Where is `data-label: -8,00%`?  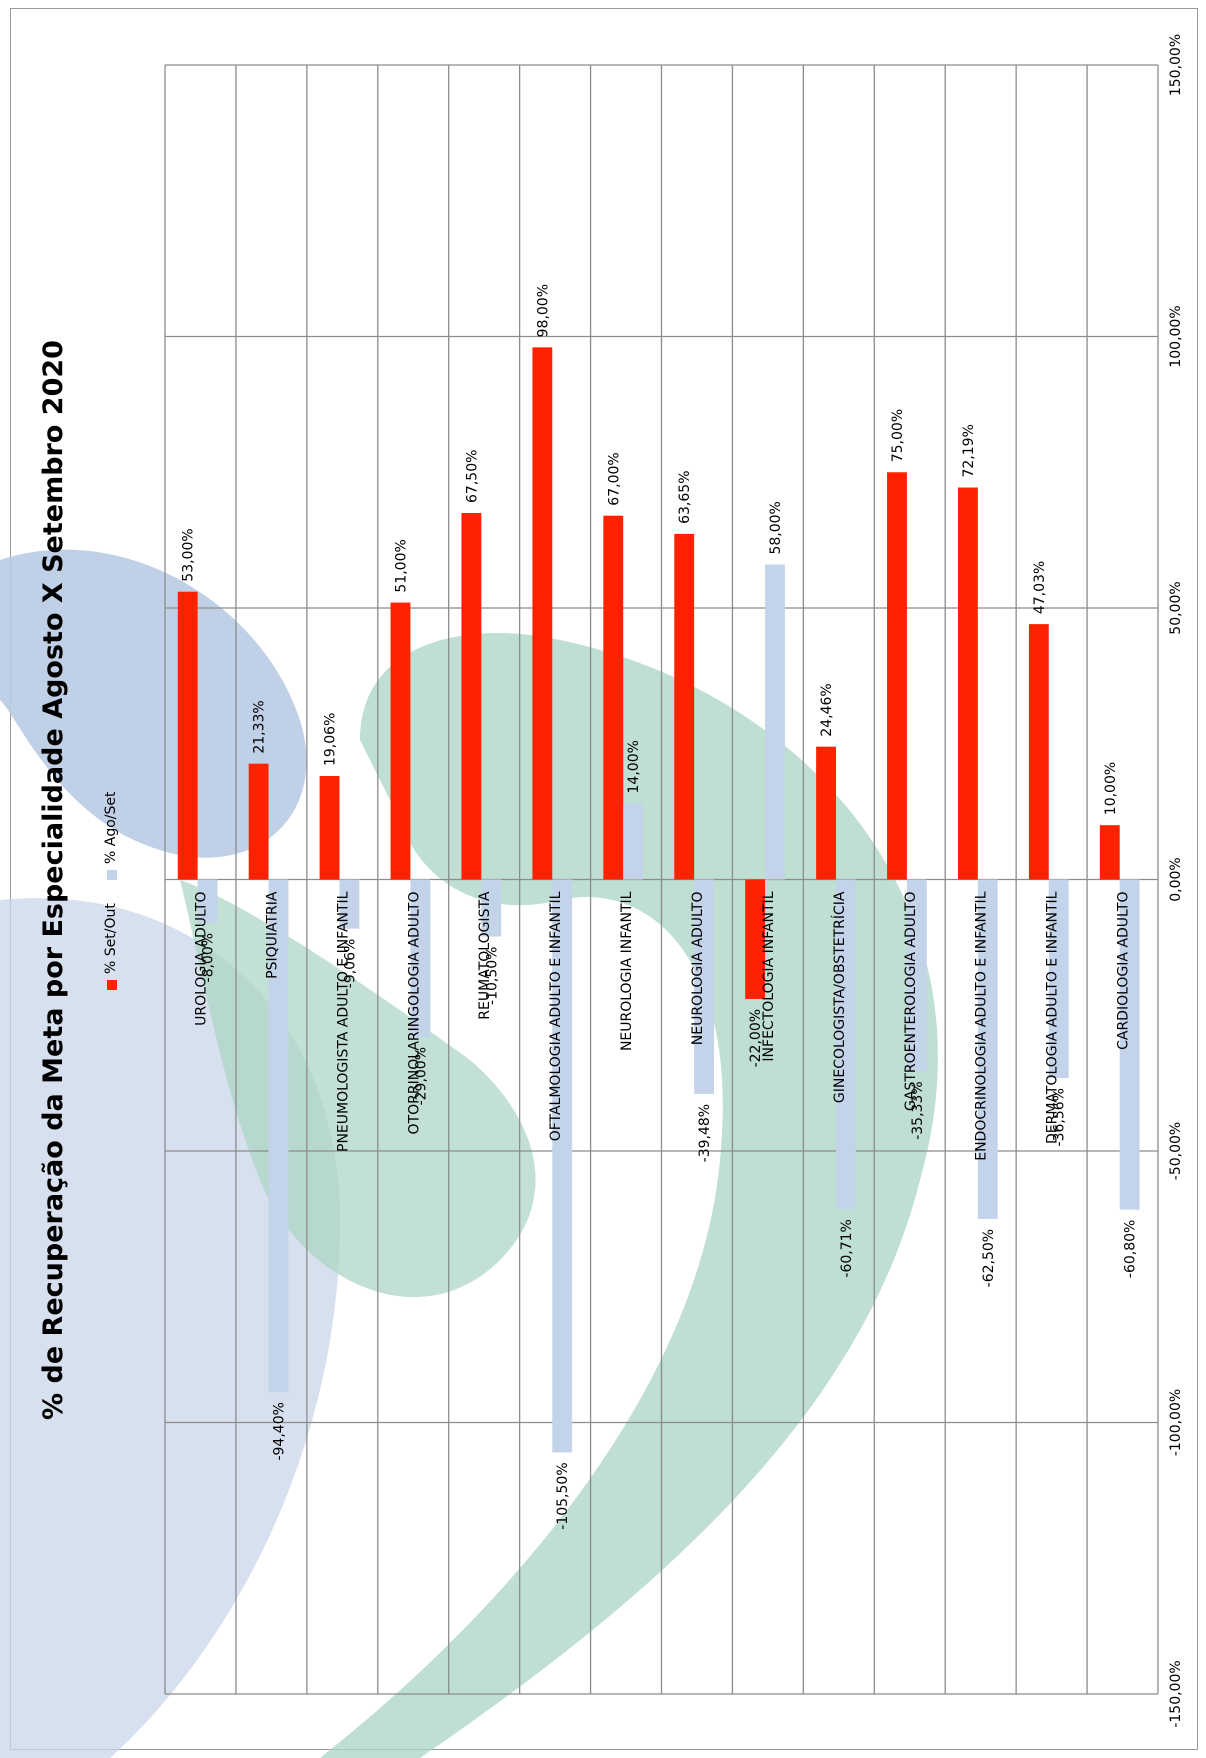 data-label: -8,00% is located at coordinates (209, 958).